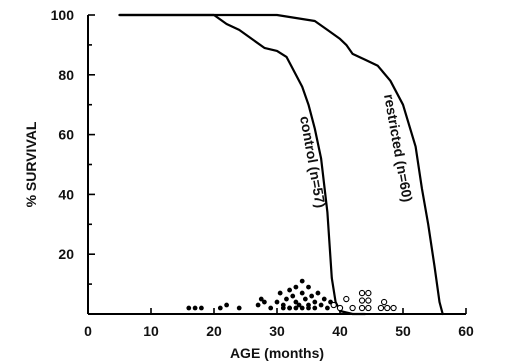  What do you see at coordinates (403, 331) in the screenshot?
I see `x-tick-label: 50` at bounding box center [403, 331].